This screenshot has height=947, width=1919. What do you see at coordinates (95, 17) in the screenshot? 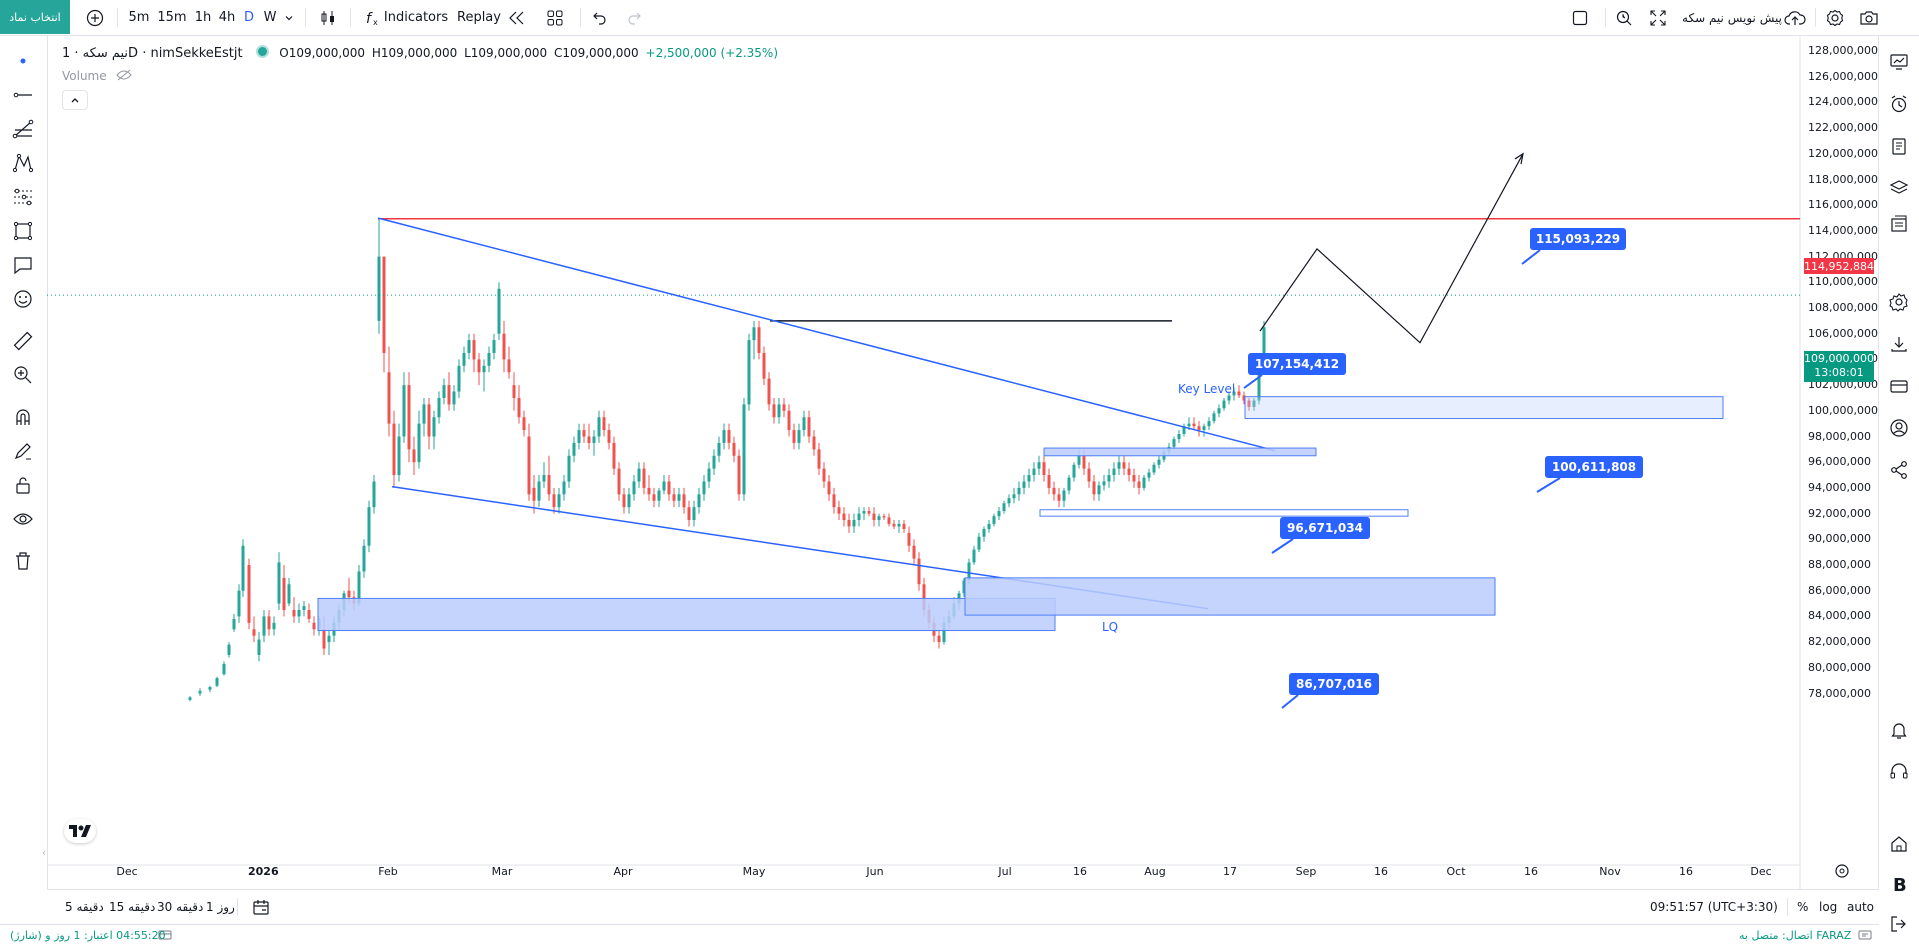
I see `add-symbol-icon` at bounding box center [95, 17].